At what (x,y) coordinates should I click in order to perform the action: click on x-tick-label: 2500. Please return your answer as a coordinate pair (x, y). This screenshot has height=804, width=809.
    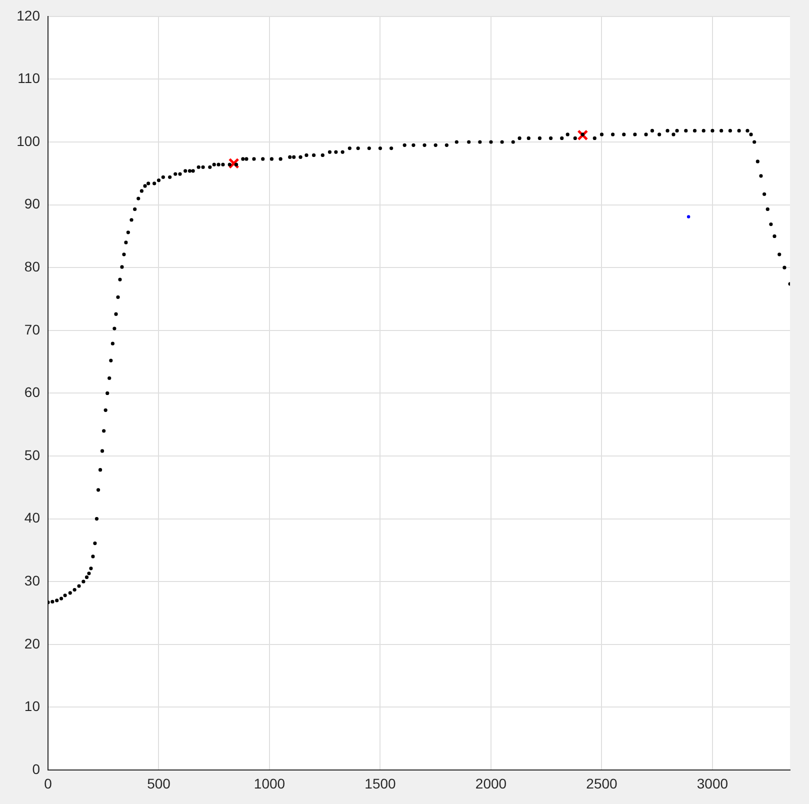
    Looking at the image, I should click on (602, 783).